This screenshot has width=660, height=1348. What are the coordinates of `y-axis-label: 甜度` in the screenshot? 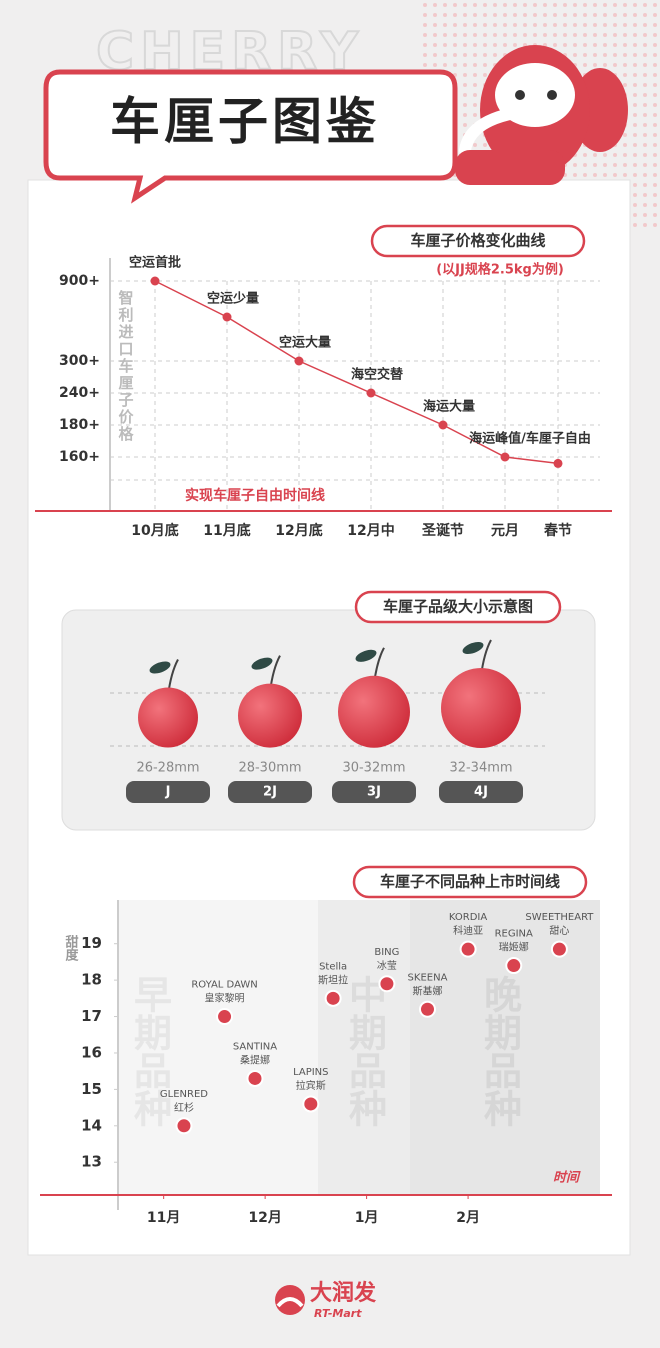 It's located at (71, 948).